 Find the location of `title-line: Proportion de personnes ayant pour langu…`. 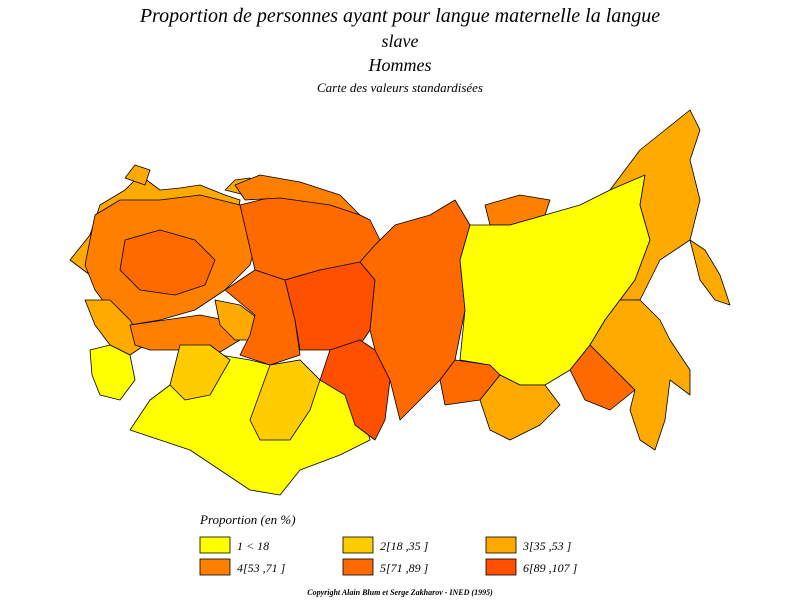

title-line: Proportion de personnes ayant pour langu… is located at coordinates (399, 16).